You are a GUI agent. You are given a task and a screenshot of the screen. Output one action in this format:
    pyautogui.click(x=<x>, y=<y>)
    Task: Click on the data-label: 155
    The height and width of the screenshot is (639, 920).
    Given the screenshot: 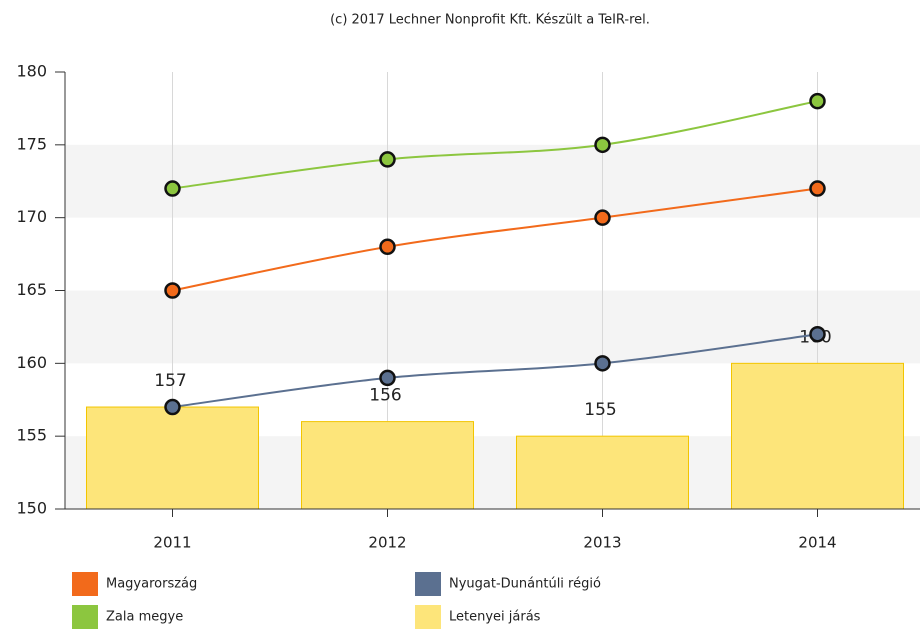 What is the action you would take?
    pyautogui.click(x=600, y=410)
    